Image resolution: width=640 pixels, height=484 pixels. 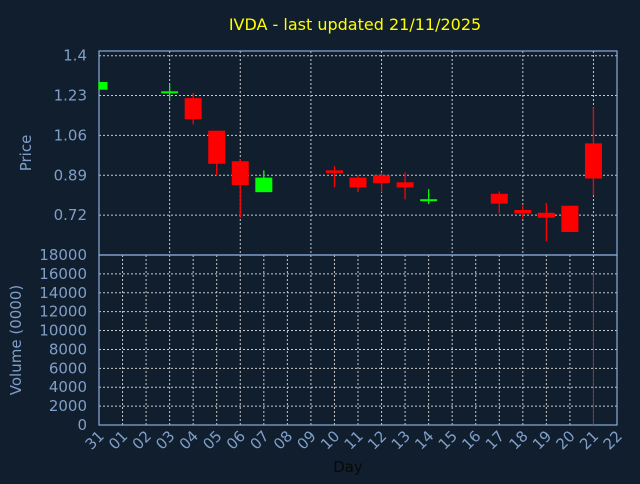 I want to click on x-tick-label: 11, so click(x=354, y=440).